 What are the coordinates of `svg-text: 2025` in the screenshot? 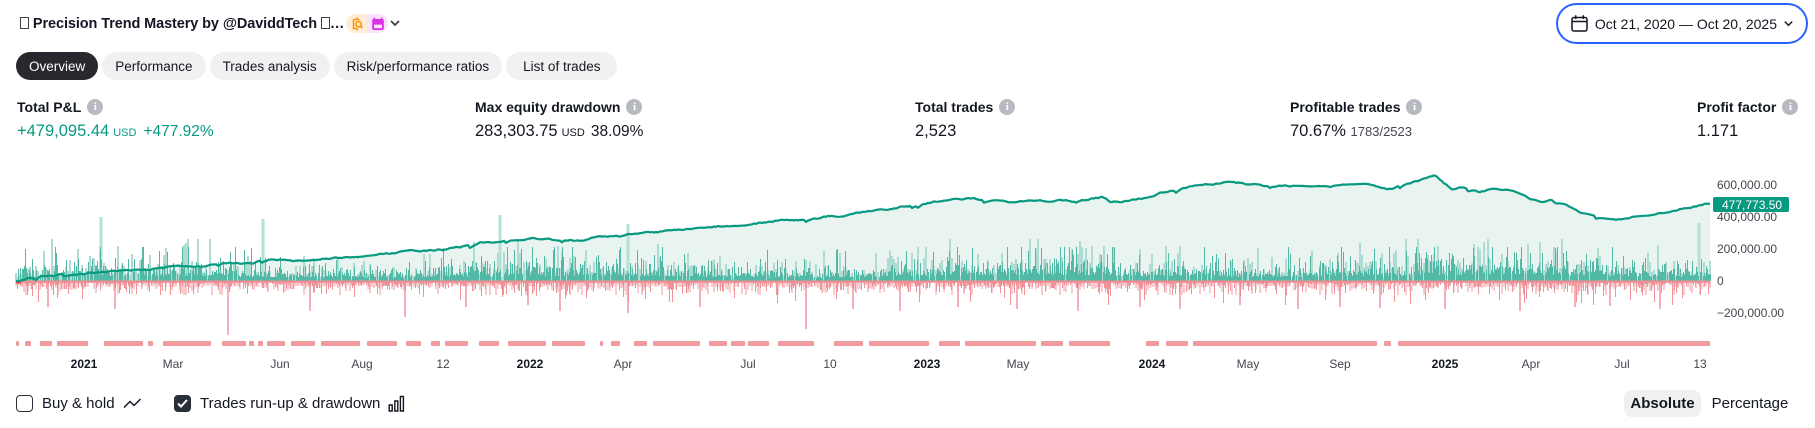 It's located at (1445, 364).